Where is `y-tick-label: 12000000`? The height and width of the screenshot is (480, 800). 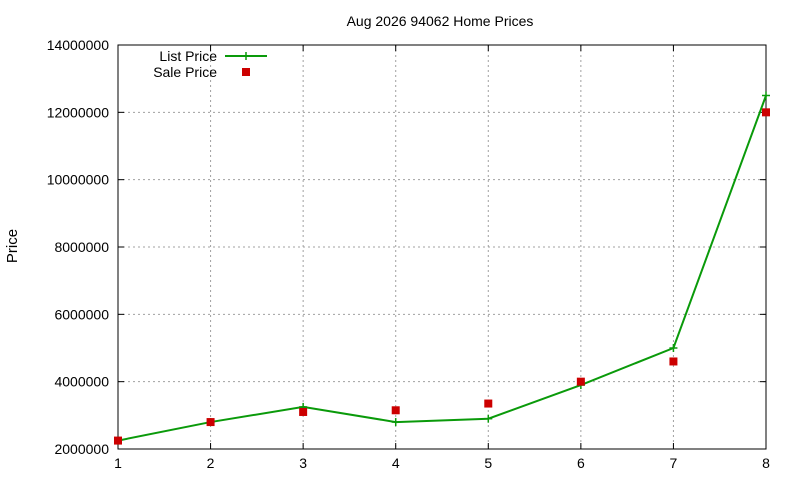 y-tick-label: 12000000 is located at coordinates (78, 112).